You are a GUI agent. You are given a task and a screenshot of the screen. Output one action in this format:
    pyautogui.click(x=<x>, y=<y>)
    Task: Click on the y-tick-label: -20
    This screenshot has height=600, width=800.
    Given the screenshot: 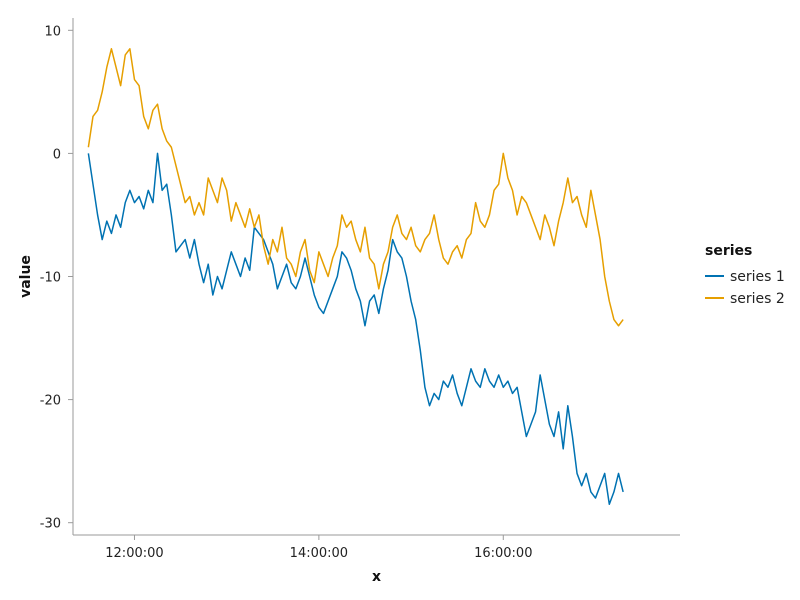 What is the action you would take?
    pyautogui.click(x=50, y=401)
    